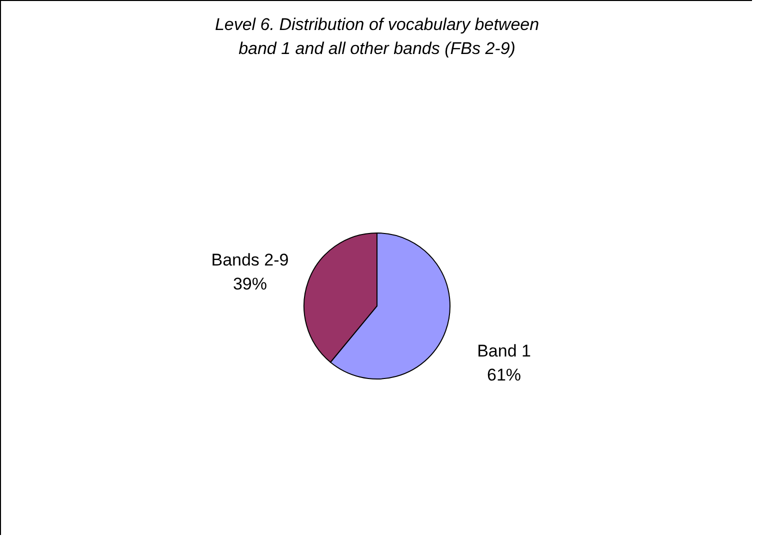 The height and width of the screenshot is (538, 764). Describe the element at coordinates (377, 36) in the screenshot. I see `chart-title: Level 6. Distribution of vocabulary between band 1 and all other bands (FBs 2-9)` at that location.